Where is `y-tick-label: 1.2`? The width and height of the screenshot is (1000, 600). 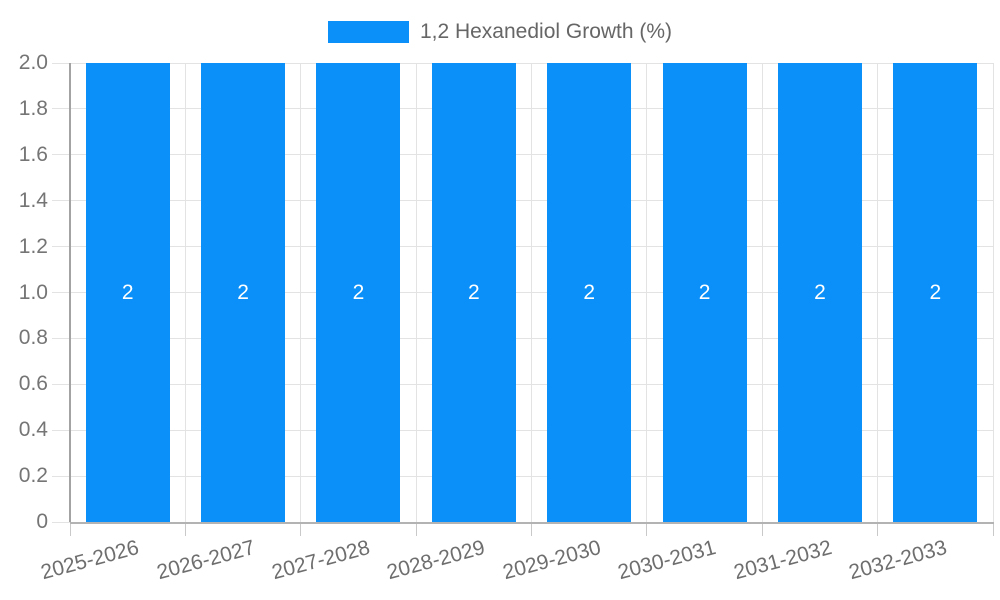
y-tick-label: 1.2 is located at coordinates (33, 246).